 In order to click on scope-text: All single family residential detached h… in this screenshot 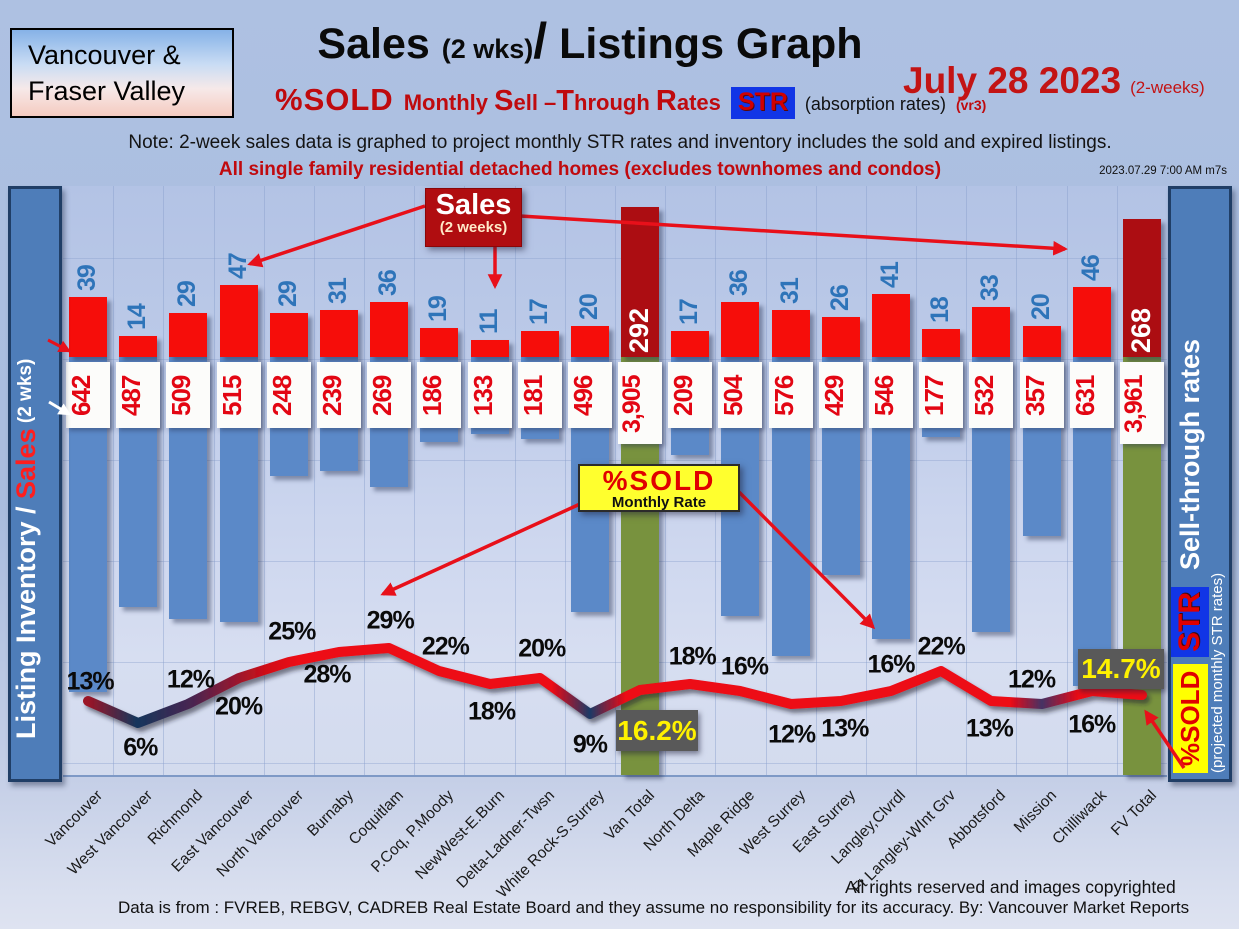, I will do `click(580, 169)`.